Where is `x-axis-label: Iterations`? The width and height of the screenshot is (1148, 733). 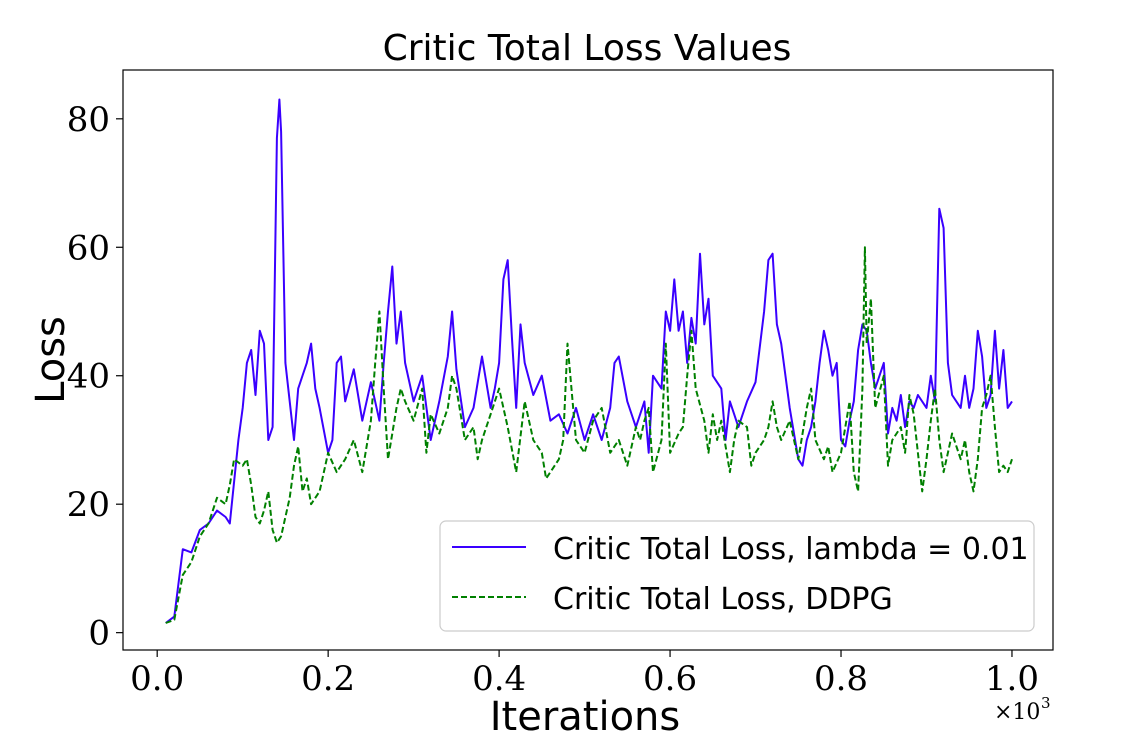 x-axis-label: Iterations is located at coordinates (585, 713).